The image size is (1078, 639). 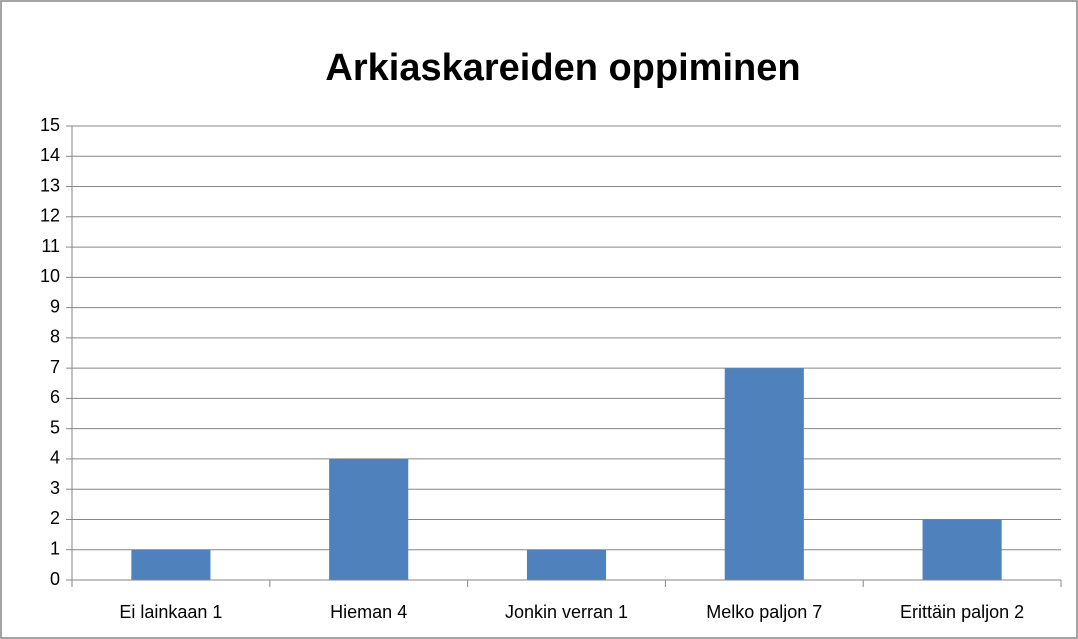 I want to click on y-tick-label: 12, so click(x=50, y=216).